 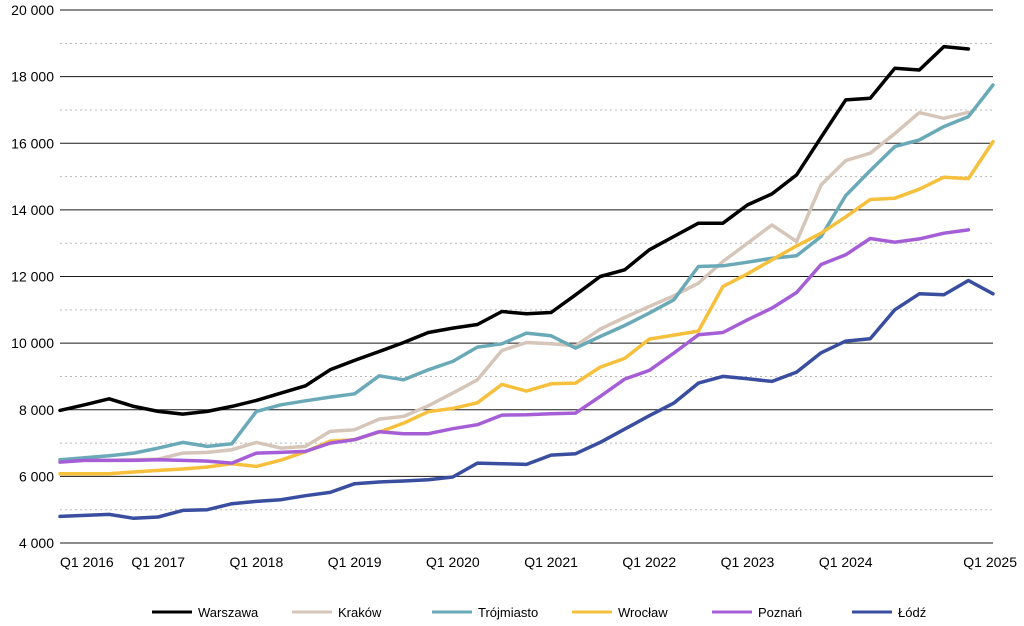 I want to click on x-tick-label: Q1 2017, so click(x=158, y=562).